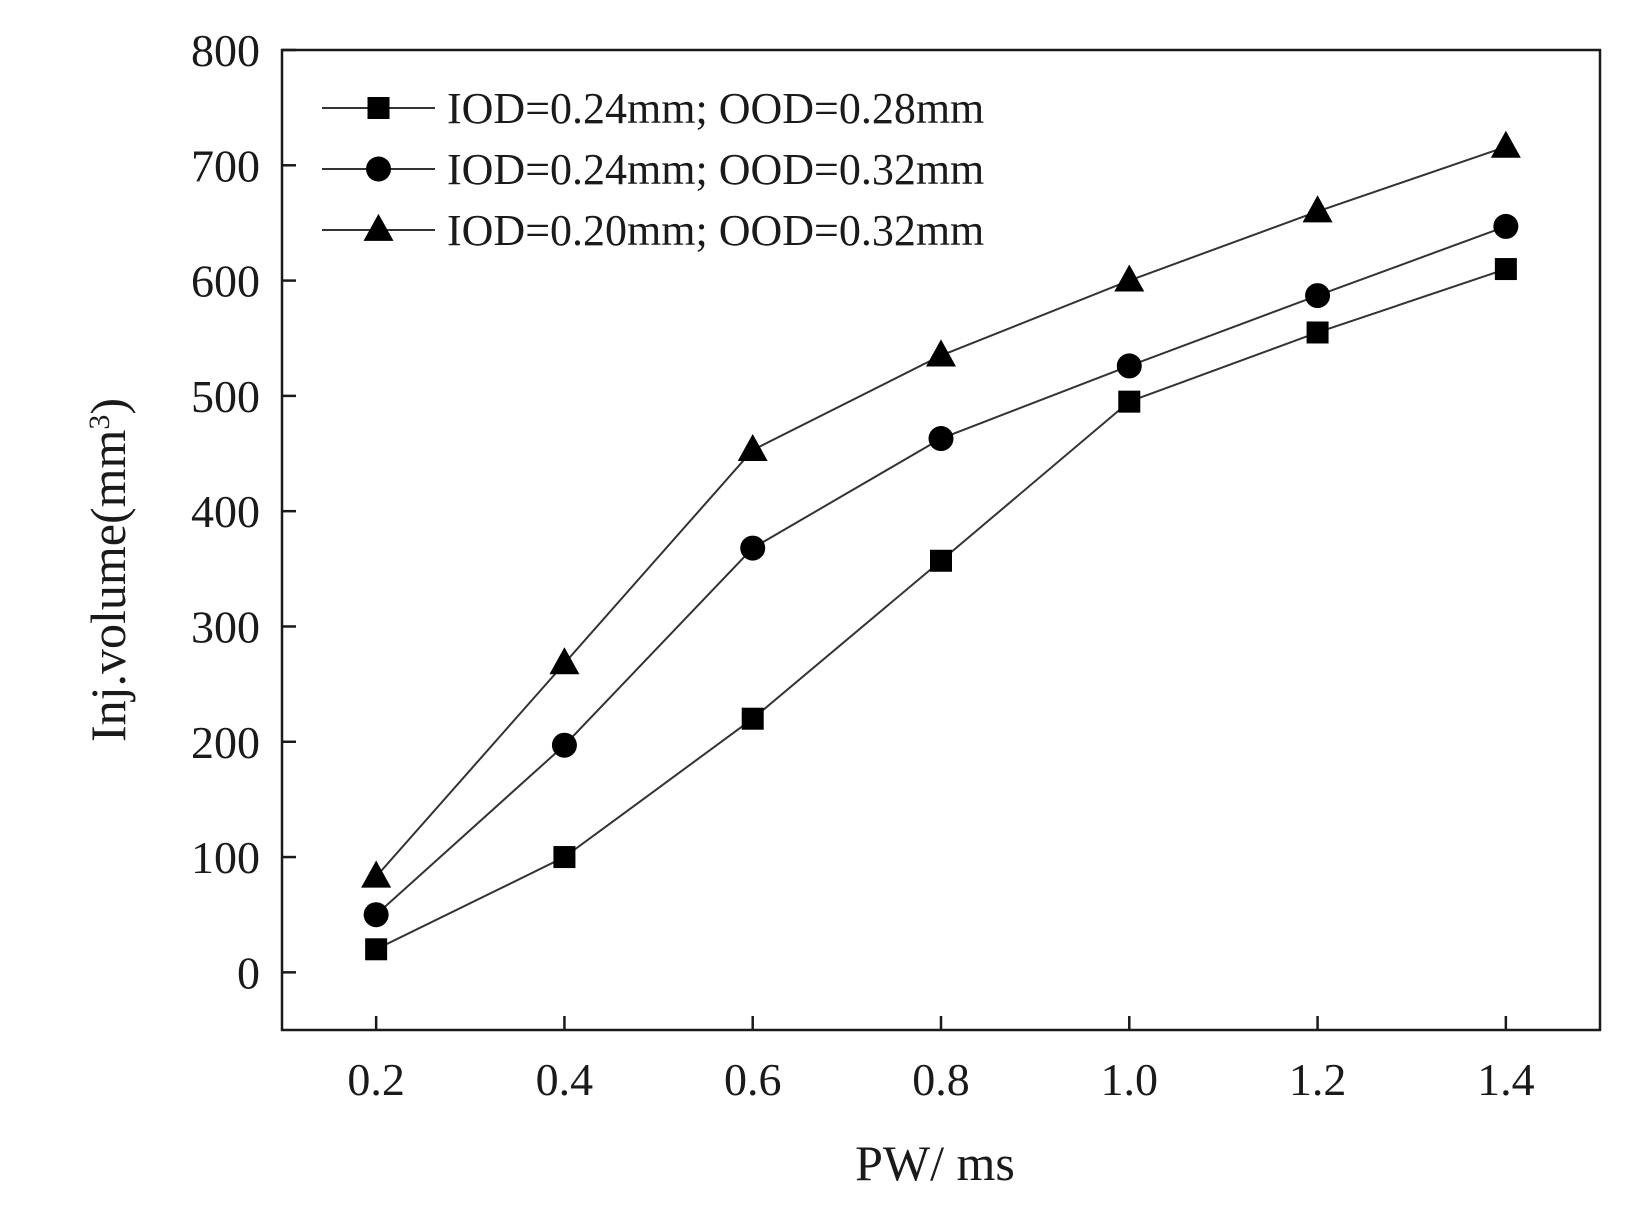 The width and height of the screenshot is (1647, 1227). Describe the element at coordinates (248, 972) in the screenshot. I see `y-tick-label: 0` at that location.